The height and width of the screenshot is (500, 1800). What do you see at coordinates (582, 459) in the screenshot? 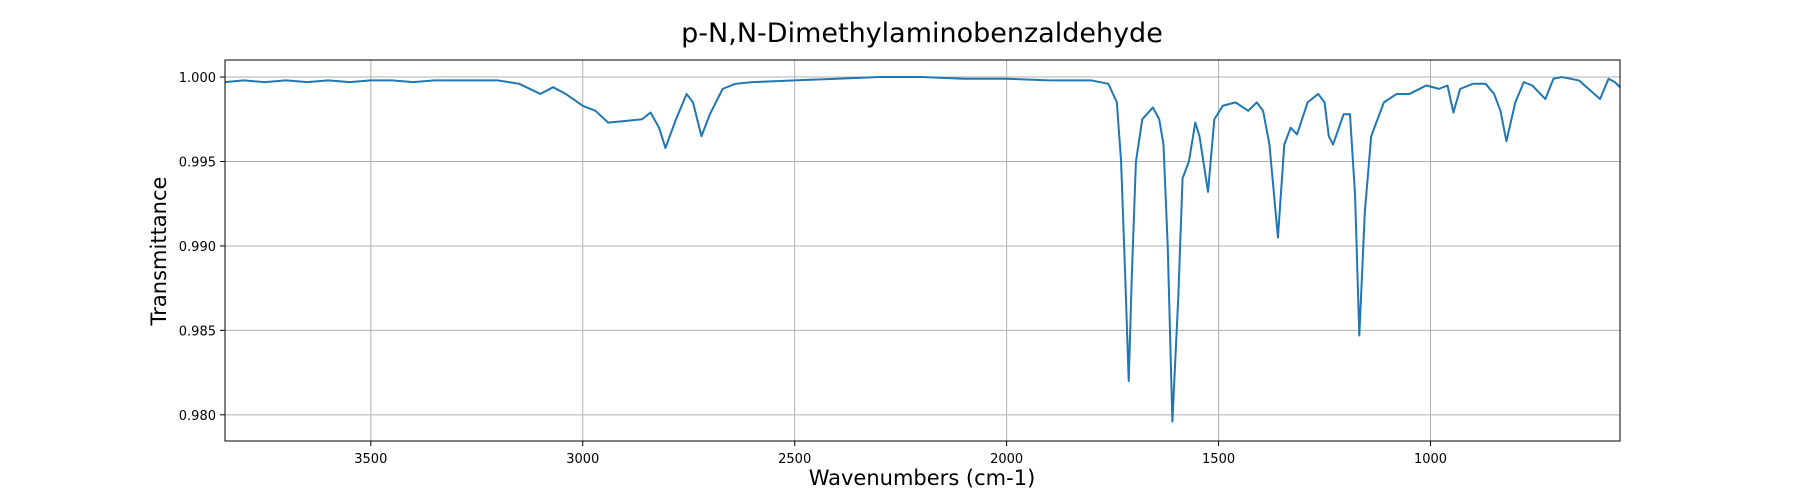
I see `x-tick-label: 3000` at bounding box center [582, 459].